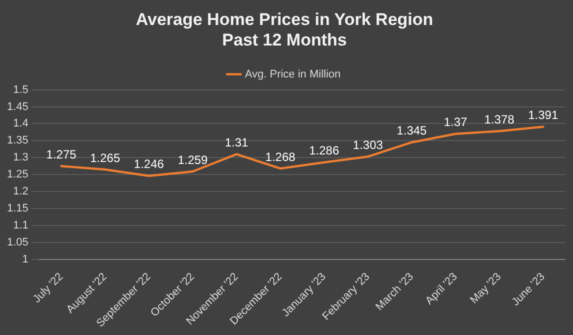  What do you see at coordinates (17, 140) in the screenshot?
I see `y-tick-label: 1.35` at bounding box center [17, 140].